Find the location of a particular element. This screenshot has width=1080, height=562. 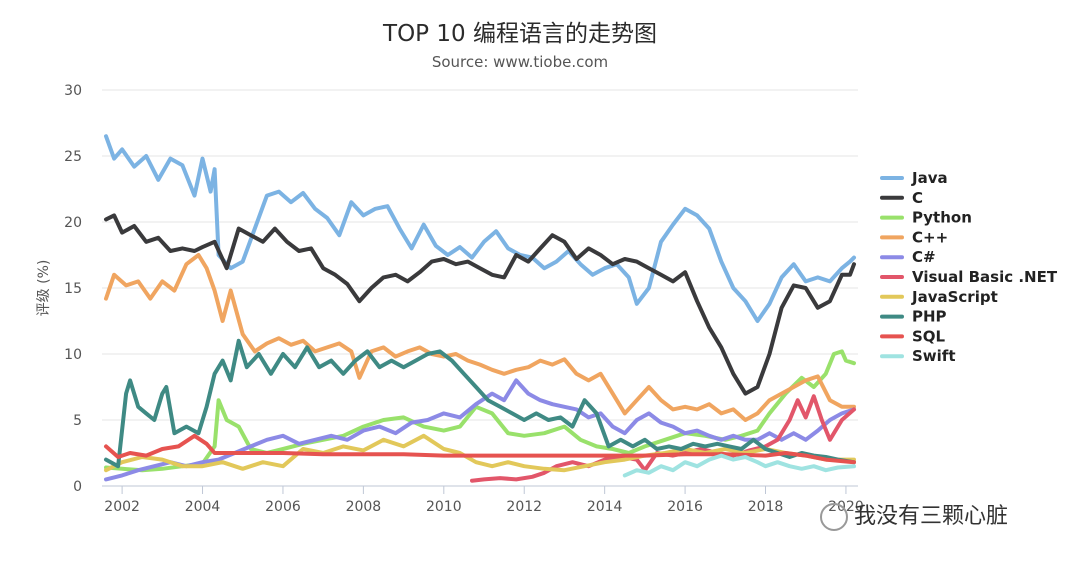

legend-label: Swift is located at coordinates (934, 356).